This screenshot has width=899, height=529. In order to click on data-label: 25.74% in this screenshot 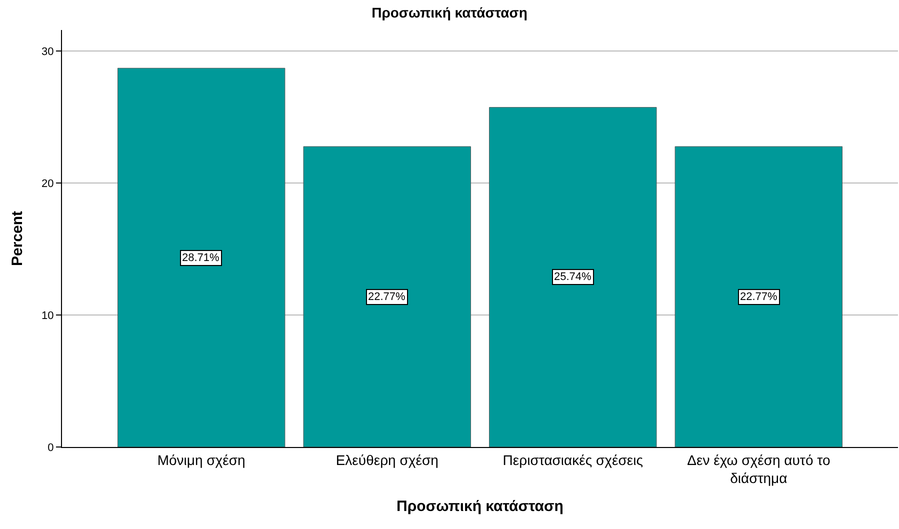, I will do `click(573, 277)`.